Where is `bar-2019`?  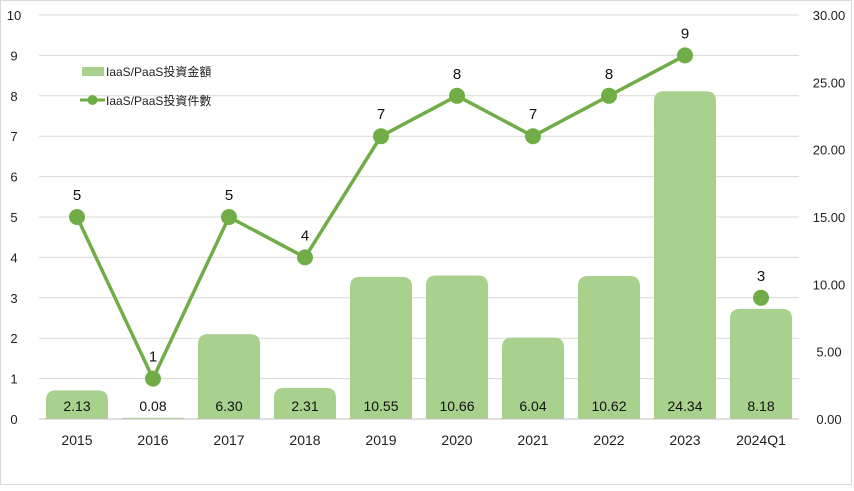 bar-2019 is located at coordinates (381, 347).